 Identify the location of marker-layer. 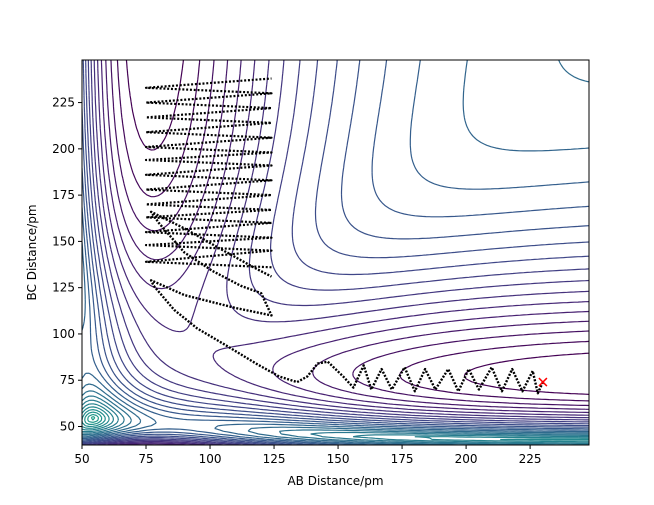
(543, 382).